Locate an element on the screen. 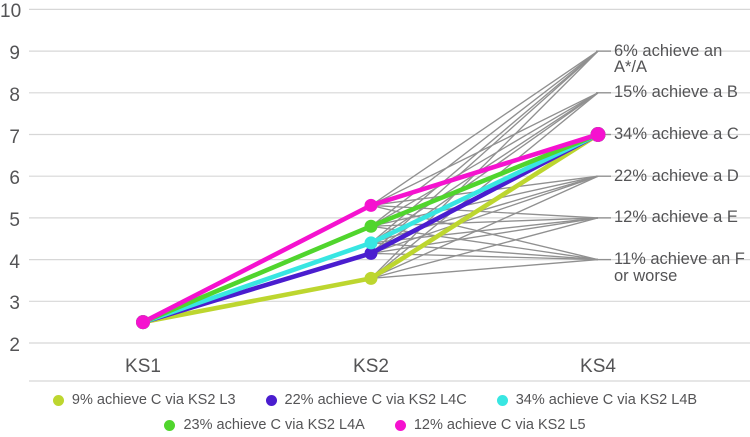 The height and width of the screenshot is (437, 750). outcome-label: 12% achieve a E is located at coordinates (676, 217).